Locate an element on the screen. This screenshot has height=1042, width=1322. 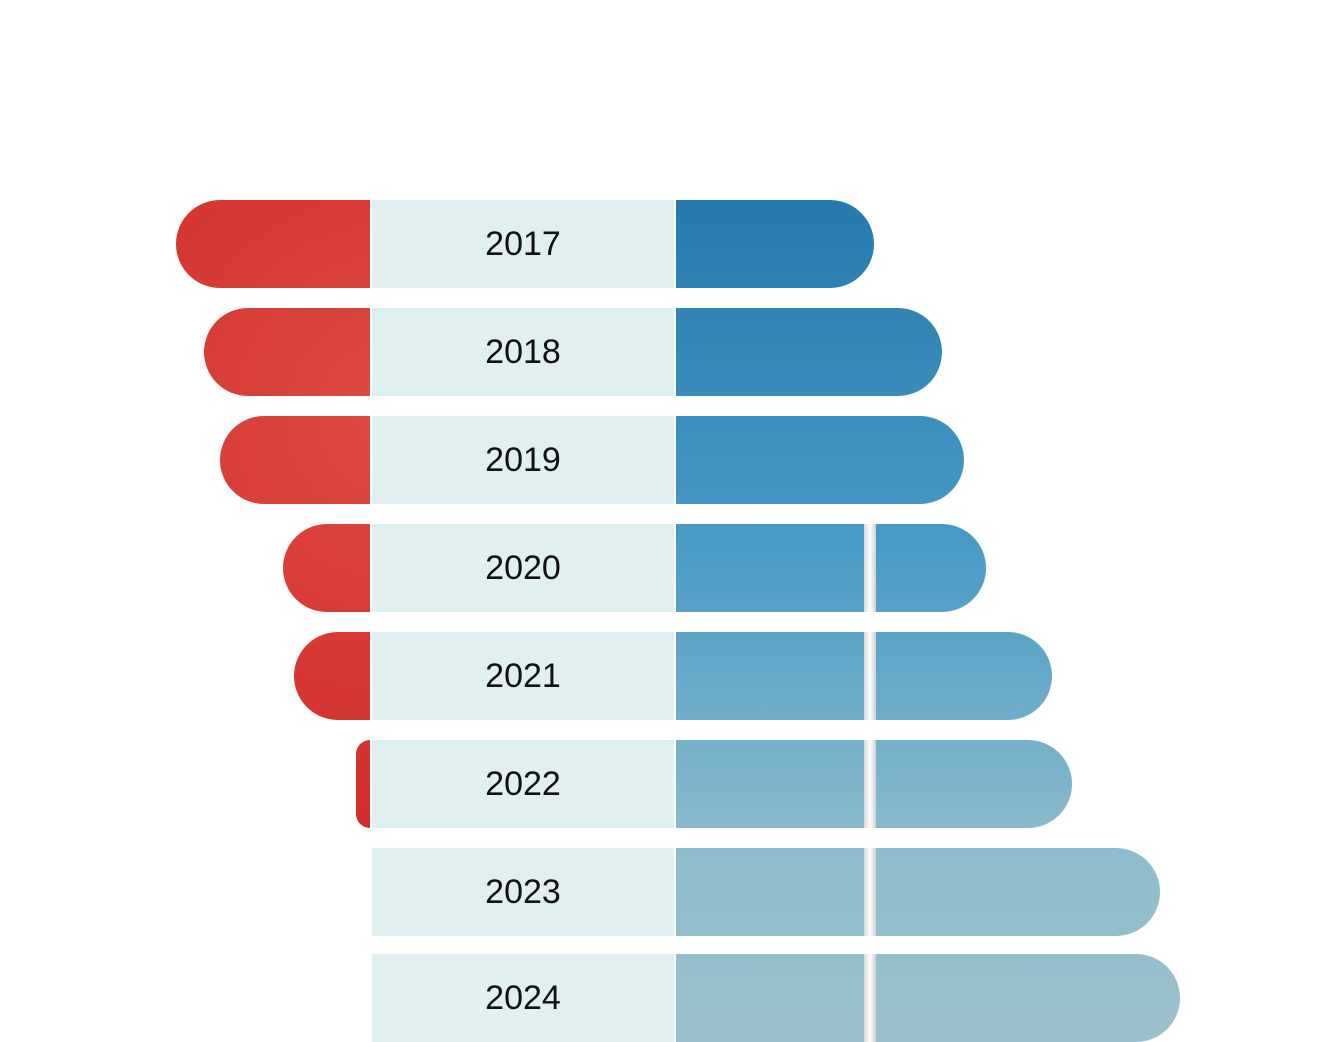
bar-row-2019: 2019 is located at coordinates (661, 460).